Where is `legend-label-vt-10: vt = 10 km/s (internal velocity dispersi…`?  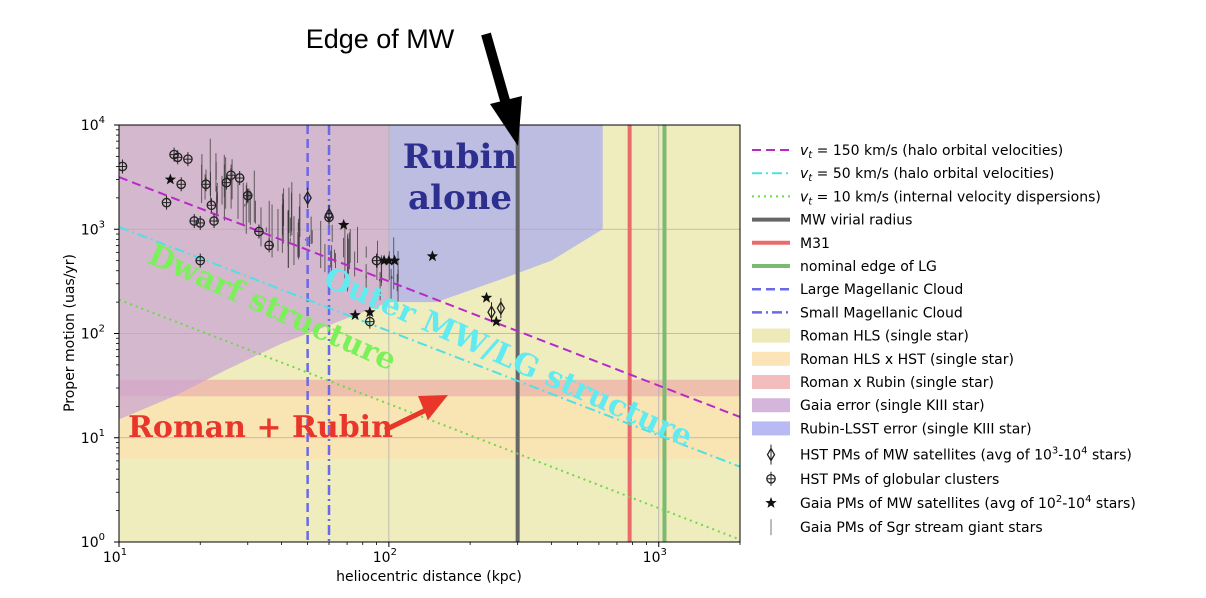
legend-label-vt-10: vt = 10 km/s (internal velocity dispersi… is located at coordinates (950, 198).